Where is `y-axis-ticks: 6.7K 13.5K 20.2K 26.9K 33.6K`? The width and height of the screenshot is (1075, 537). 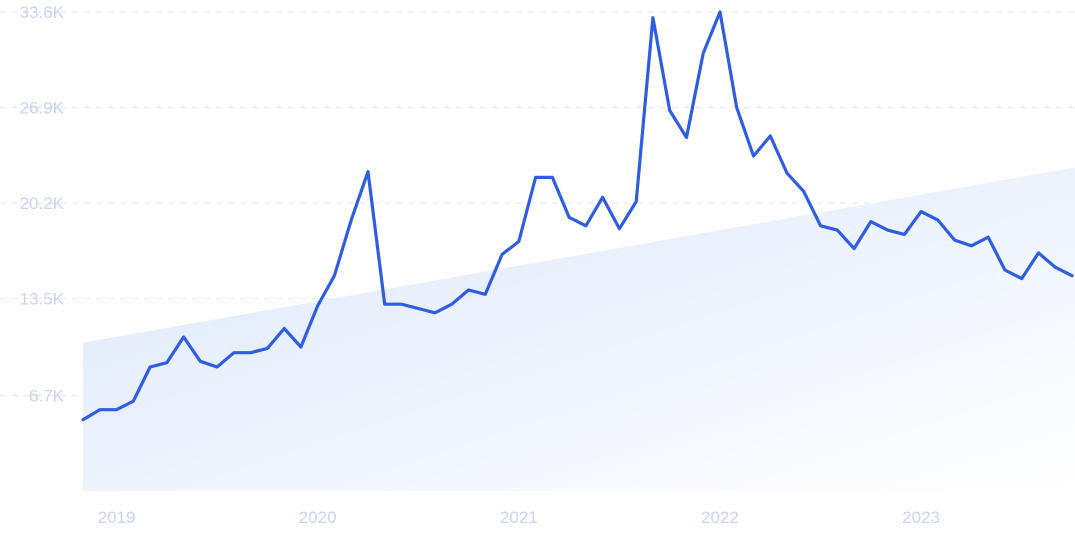
y-axis-ticks: 6.7K 13.5K 20.2K 26.9K 33.6K is located at coordinates (42, 204).